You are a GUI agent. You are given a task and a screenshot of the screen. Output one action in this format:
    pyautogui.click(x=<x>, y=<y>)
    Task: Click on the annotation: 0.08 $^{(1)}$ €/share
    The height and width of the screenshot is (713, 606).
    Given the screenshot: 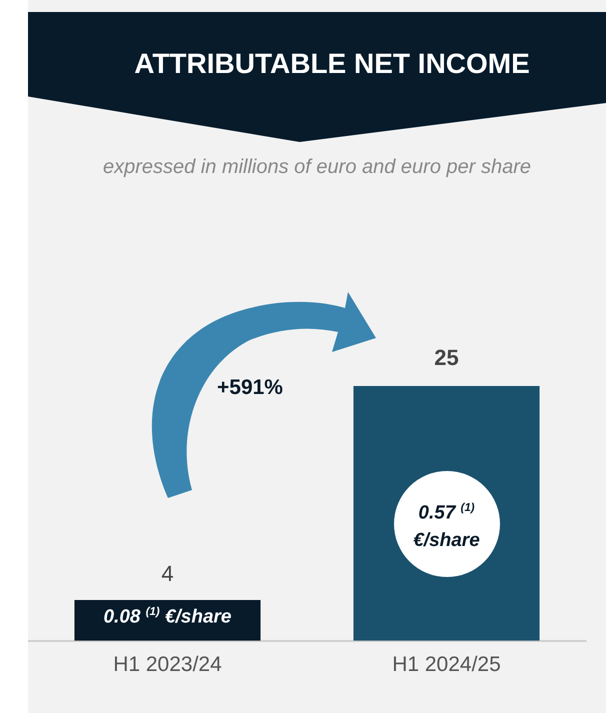 What is the action you would take?
    pyautogui.click(x=167, y=617)
    